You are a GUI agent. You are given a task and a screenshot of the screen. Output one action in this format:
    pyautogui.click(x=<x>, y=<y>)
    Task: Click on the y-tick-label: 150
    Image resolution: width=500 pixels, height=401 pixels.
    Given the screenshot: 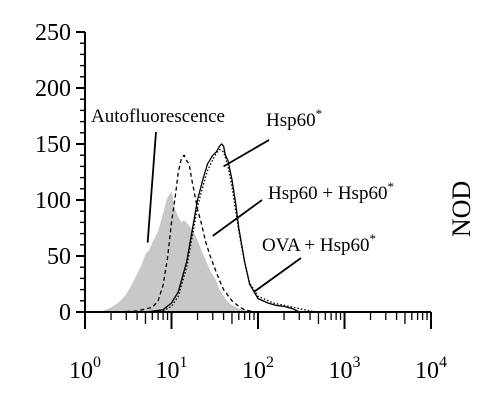 What is the action you would take?
    pyautogui.click(x=53, y=145)
    